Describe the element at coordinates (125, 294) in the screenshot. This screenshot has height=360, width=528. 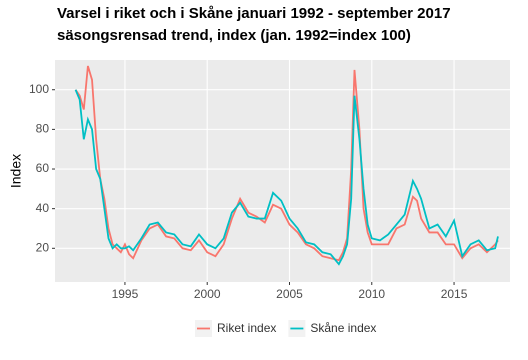
I see `x-tick-label: 1995` at that location.